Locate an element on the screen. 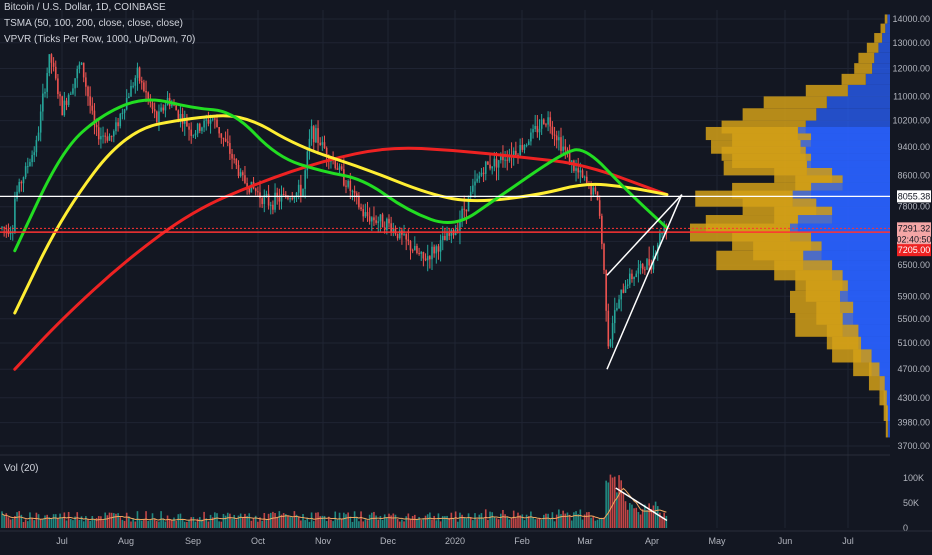  price-tick-label: 12000.00 is located at coordinates (911, 68).